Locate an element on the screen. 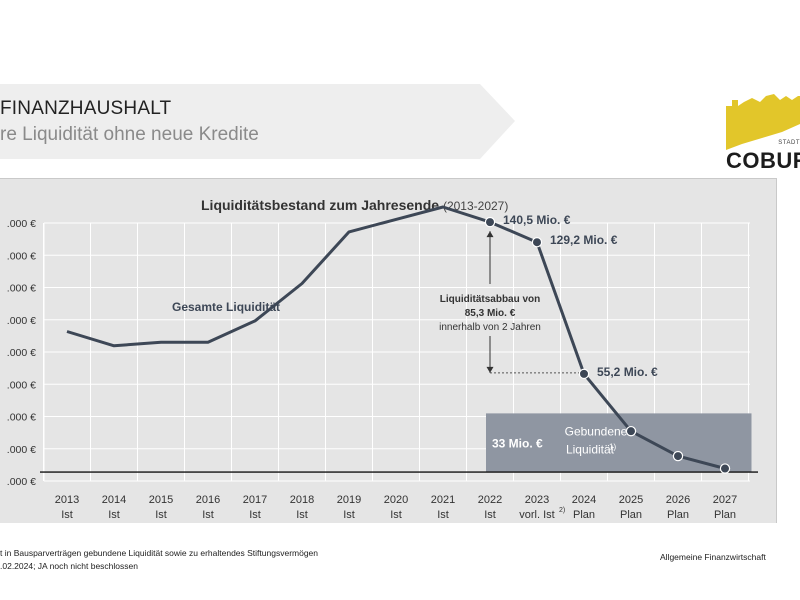  x-tick-status: vorl. Ist is located at coordinates (536, 515).